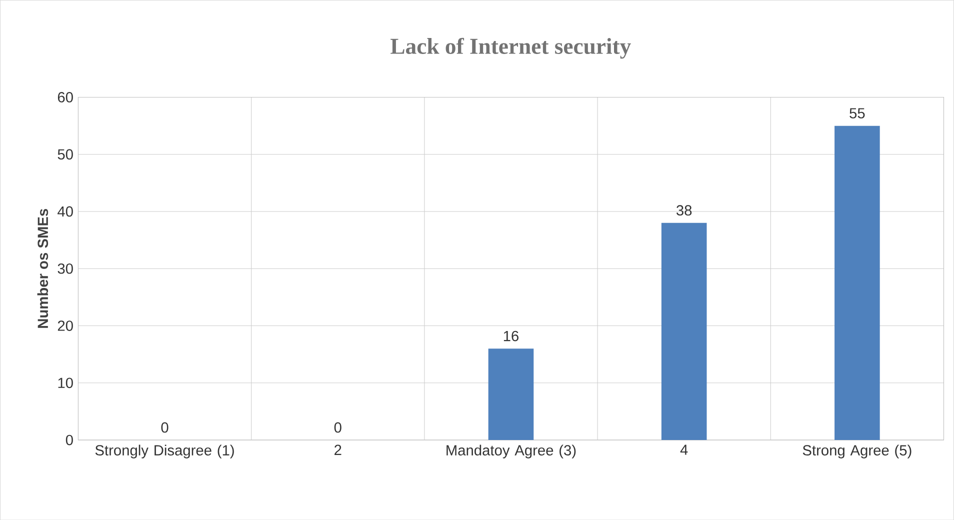 This screenshot has width=954, height=520. What do you see at coordinates (857, 451) in the screenshot?
I see `x-tick-label: Strong Agree (5)` at bounding box center [857, 451].